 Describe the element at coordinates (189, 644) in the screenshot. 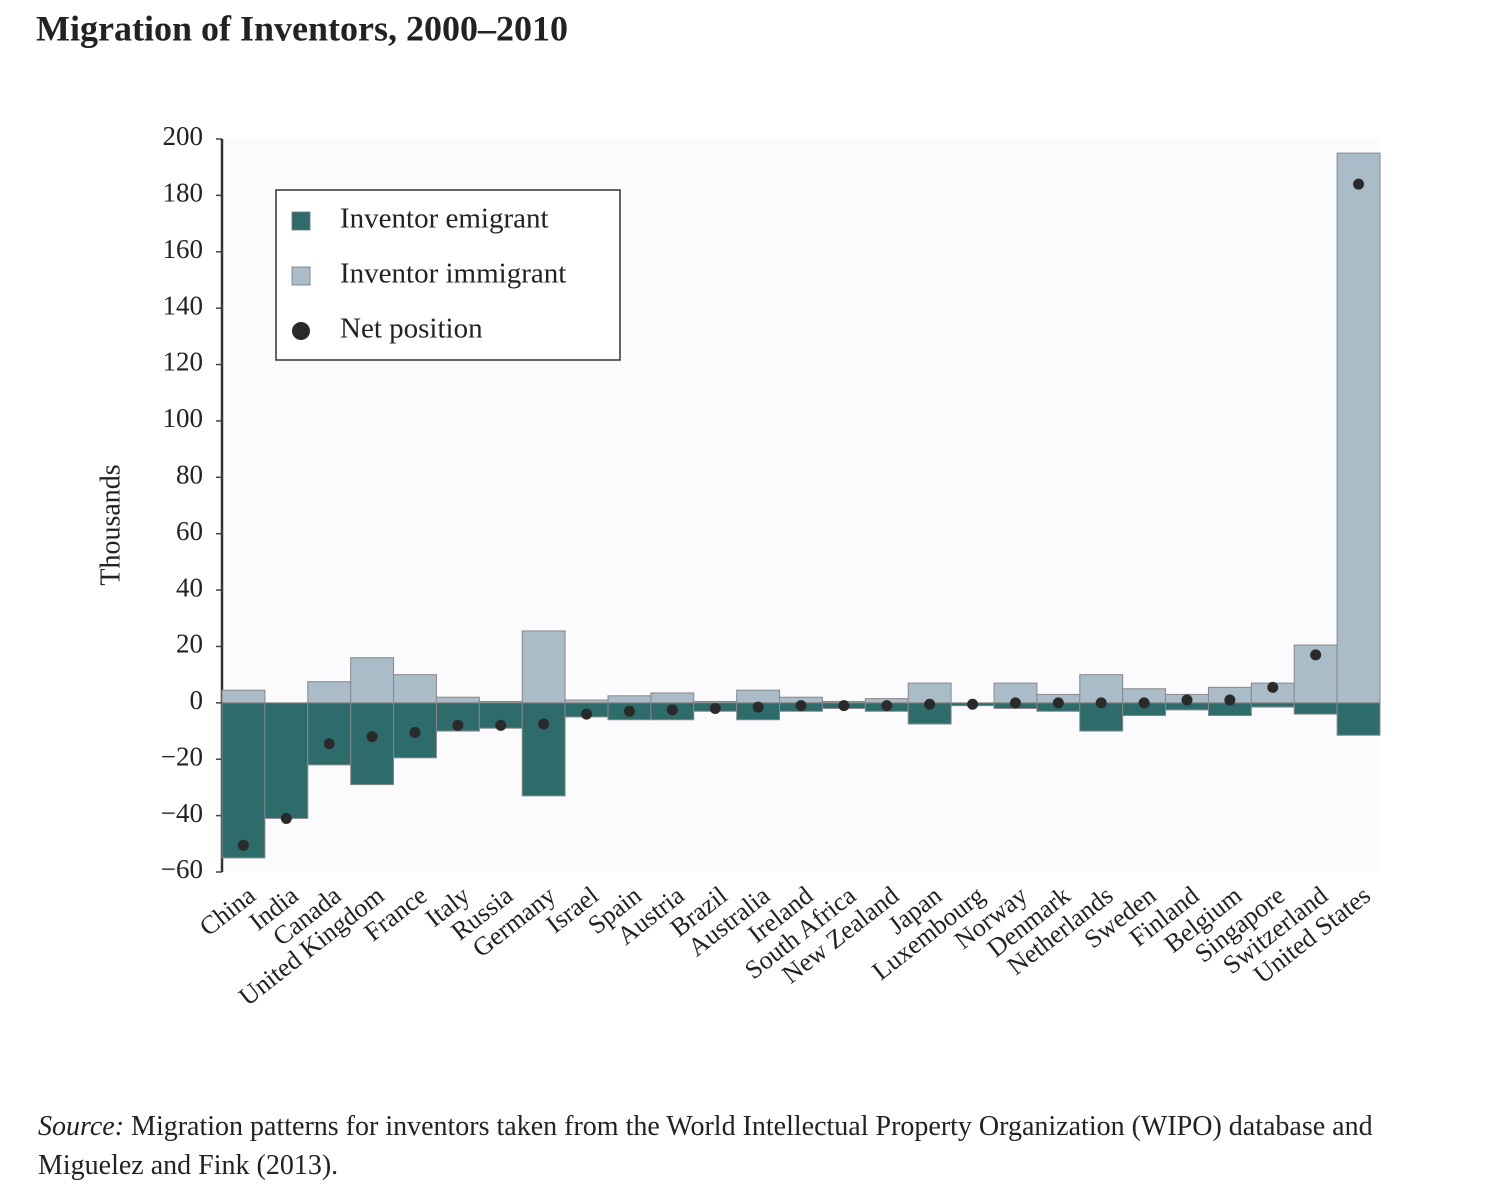

I see `y-tick-label: 20` at that location.